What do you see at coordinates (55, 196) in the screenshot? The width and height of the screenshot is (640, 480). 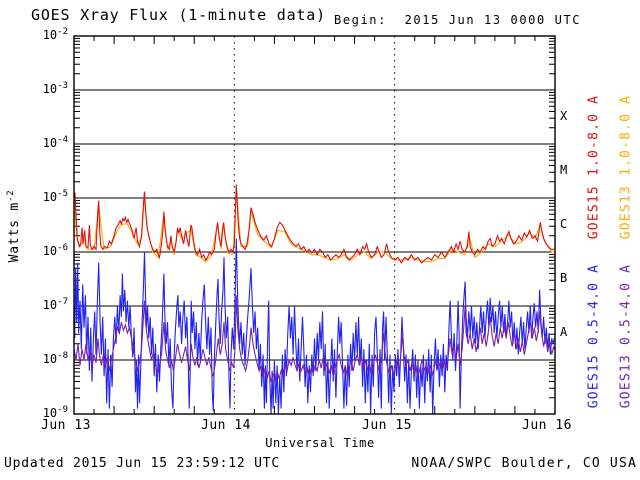 I see `y-tick-label-1e-5: 10-5` at bounding box center [55, 196].